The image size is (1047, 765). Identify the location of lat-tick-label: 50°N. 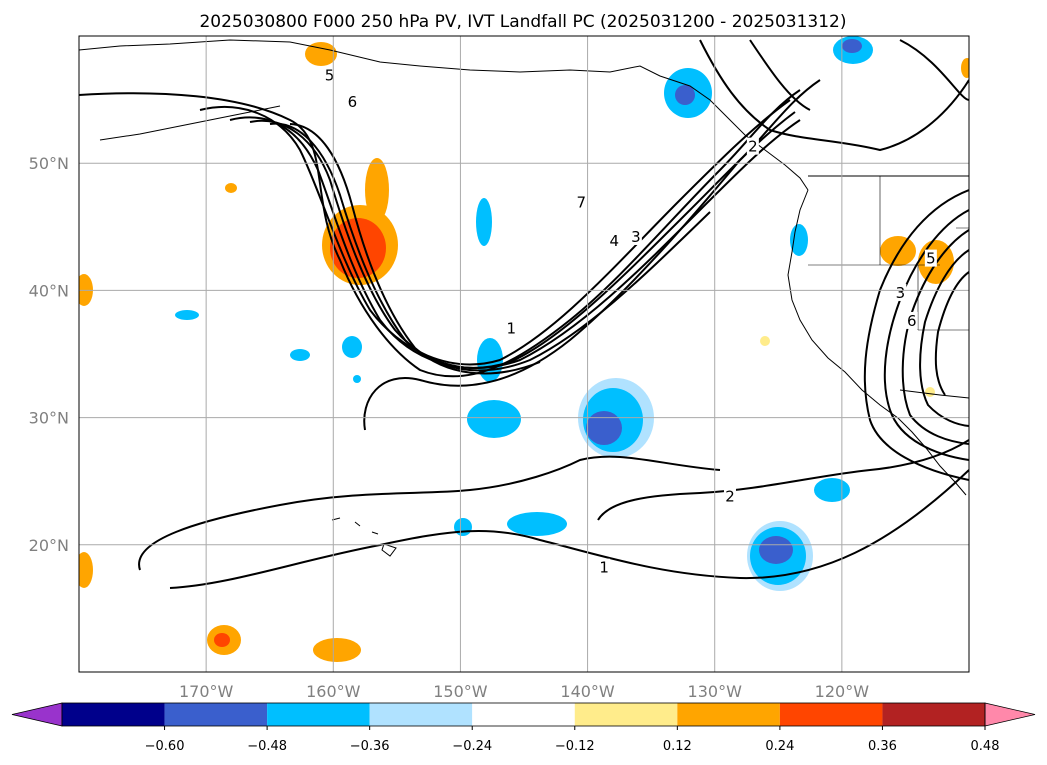
(49, 163).